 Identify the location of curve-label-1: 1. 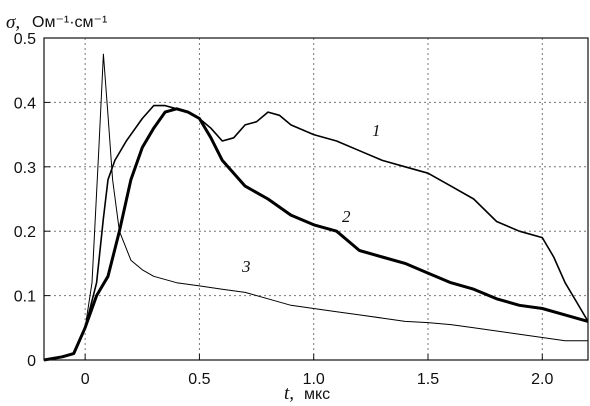
(376, 130).